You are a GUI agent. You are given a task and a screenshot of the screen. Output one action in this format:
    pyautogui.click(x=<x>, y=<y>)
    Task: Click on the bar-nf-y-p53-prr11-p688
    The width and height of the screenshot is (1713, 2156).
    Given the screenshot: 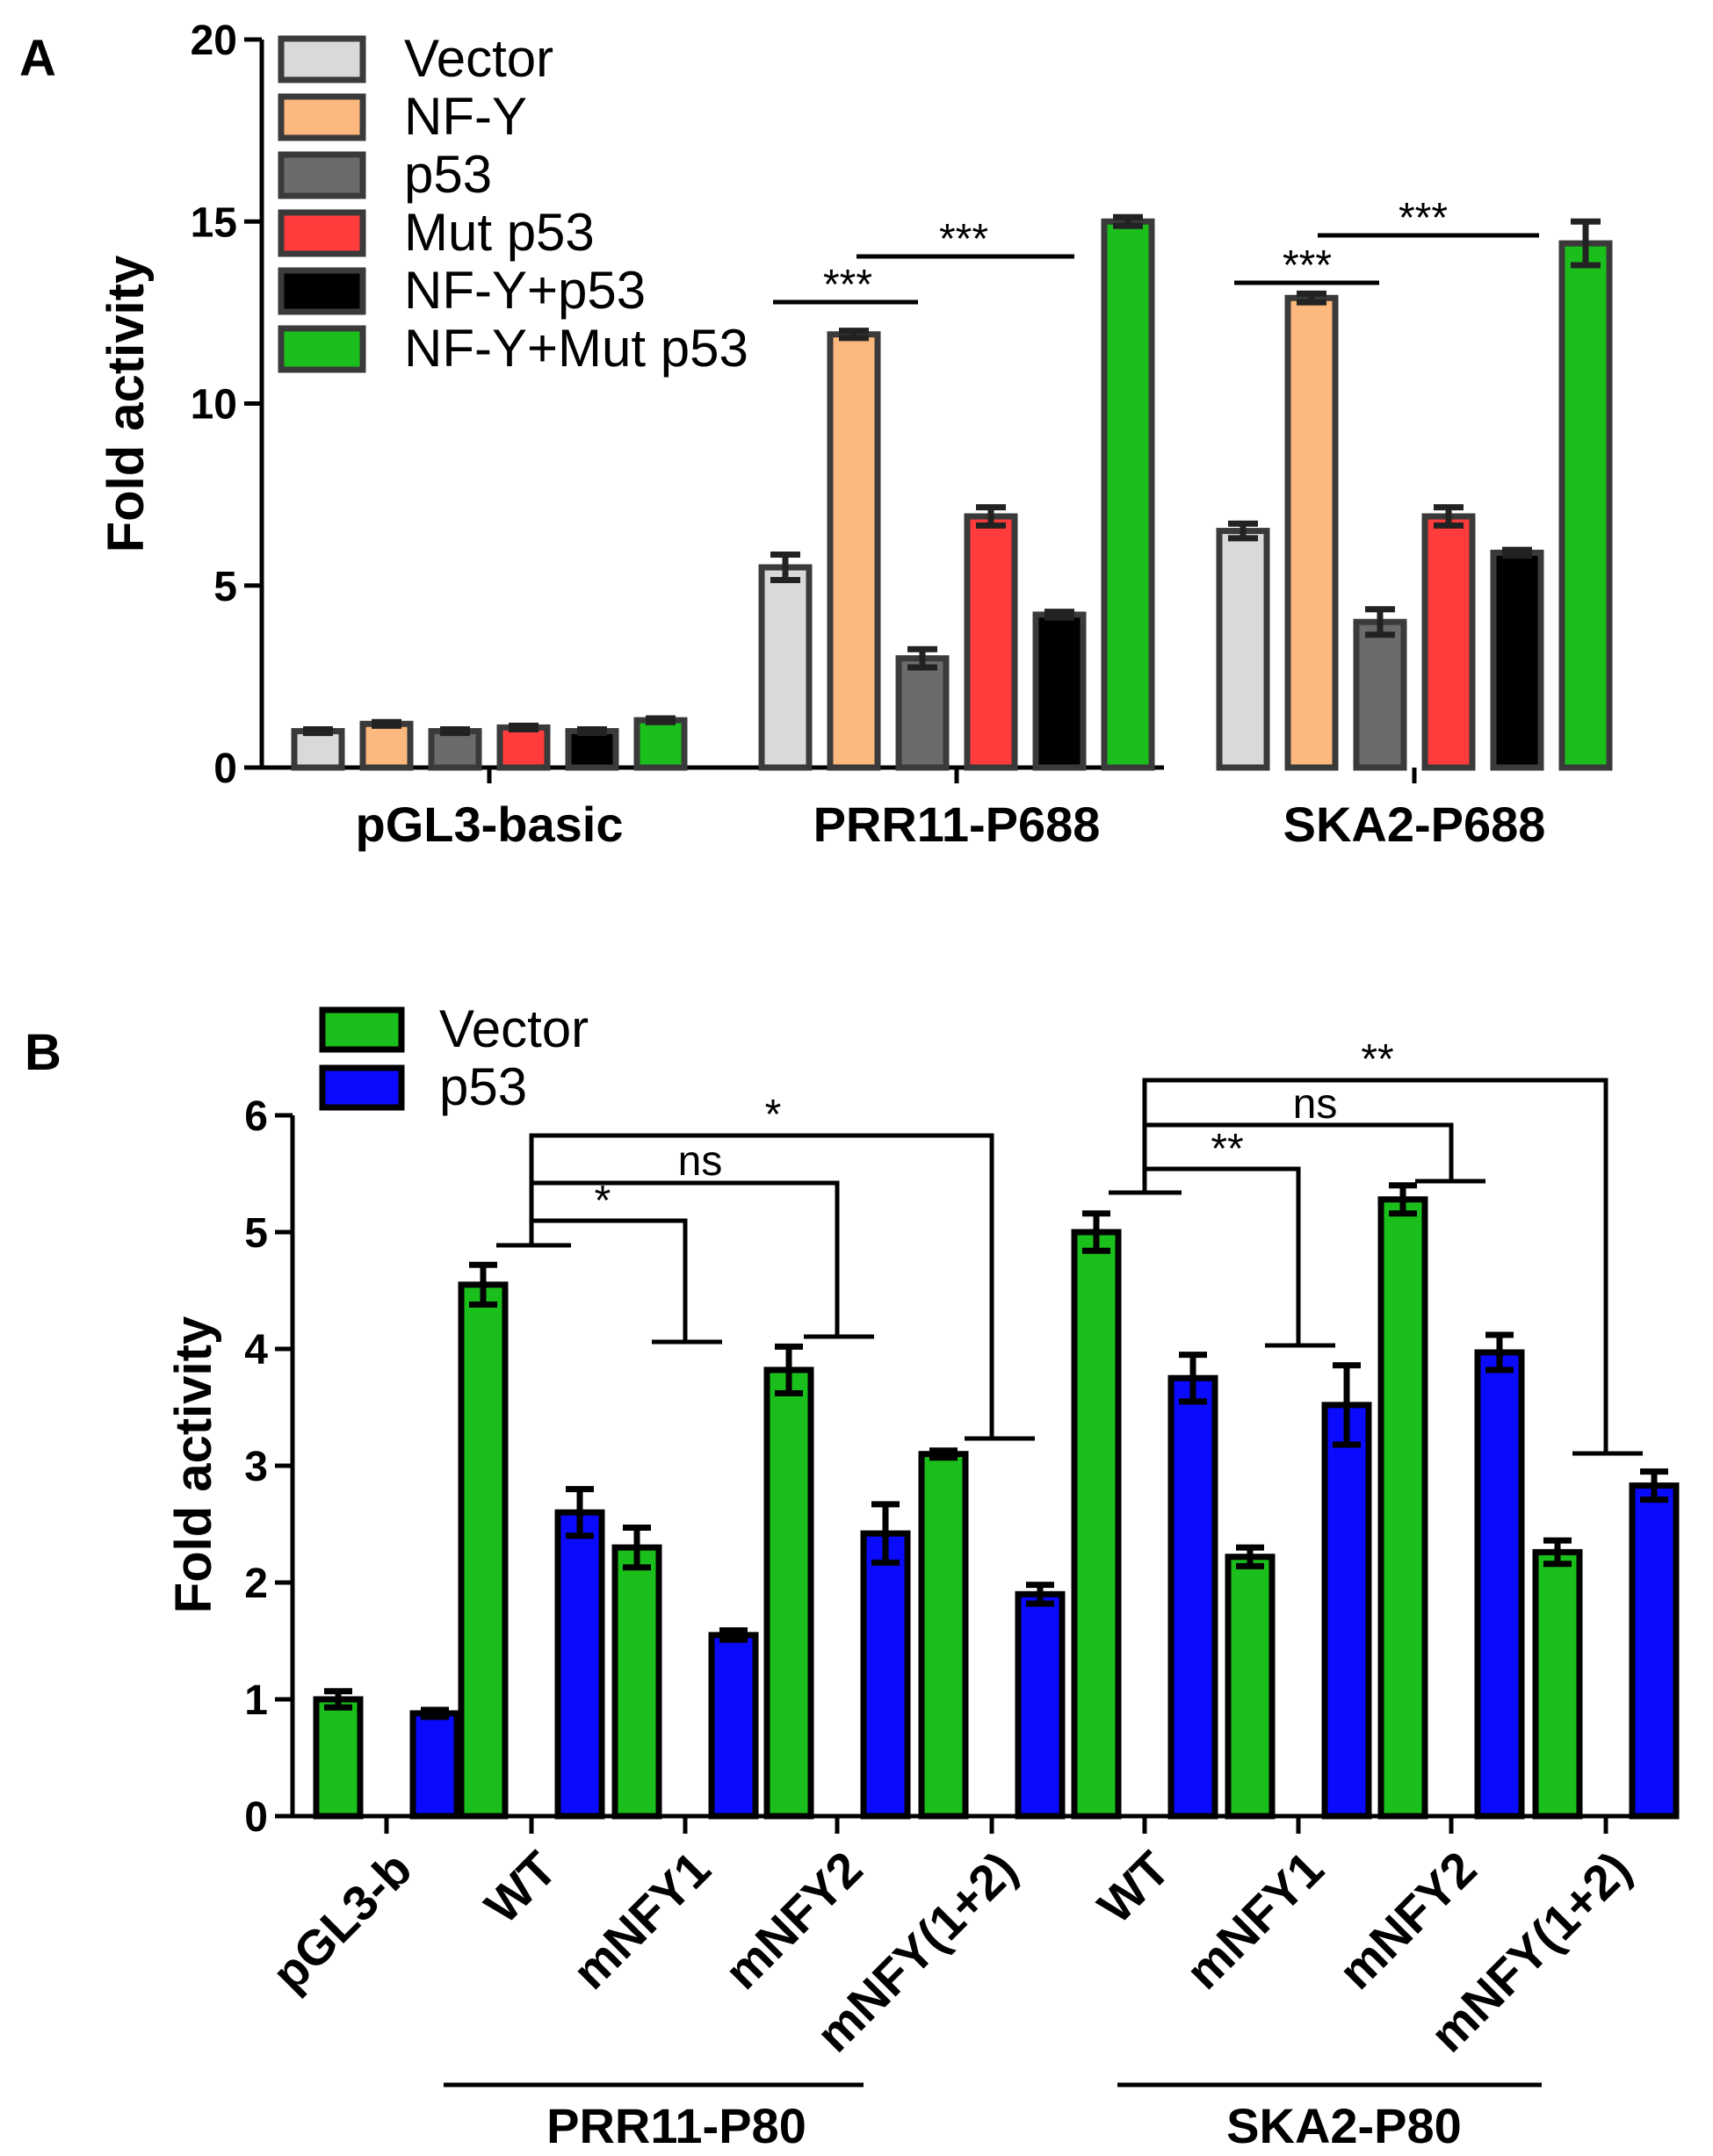 What is the action you would take?
    pyautogui.click(x=1060, y=691)
    